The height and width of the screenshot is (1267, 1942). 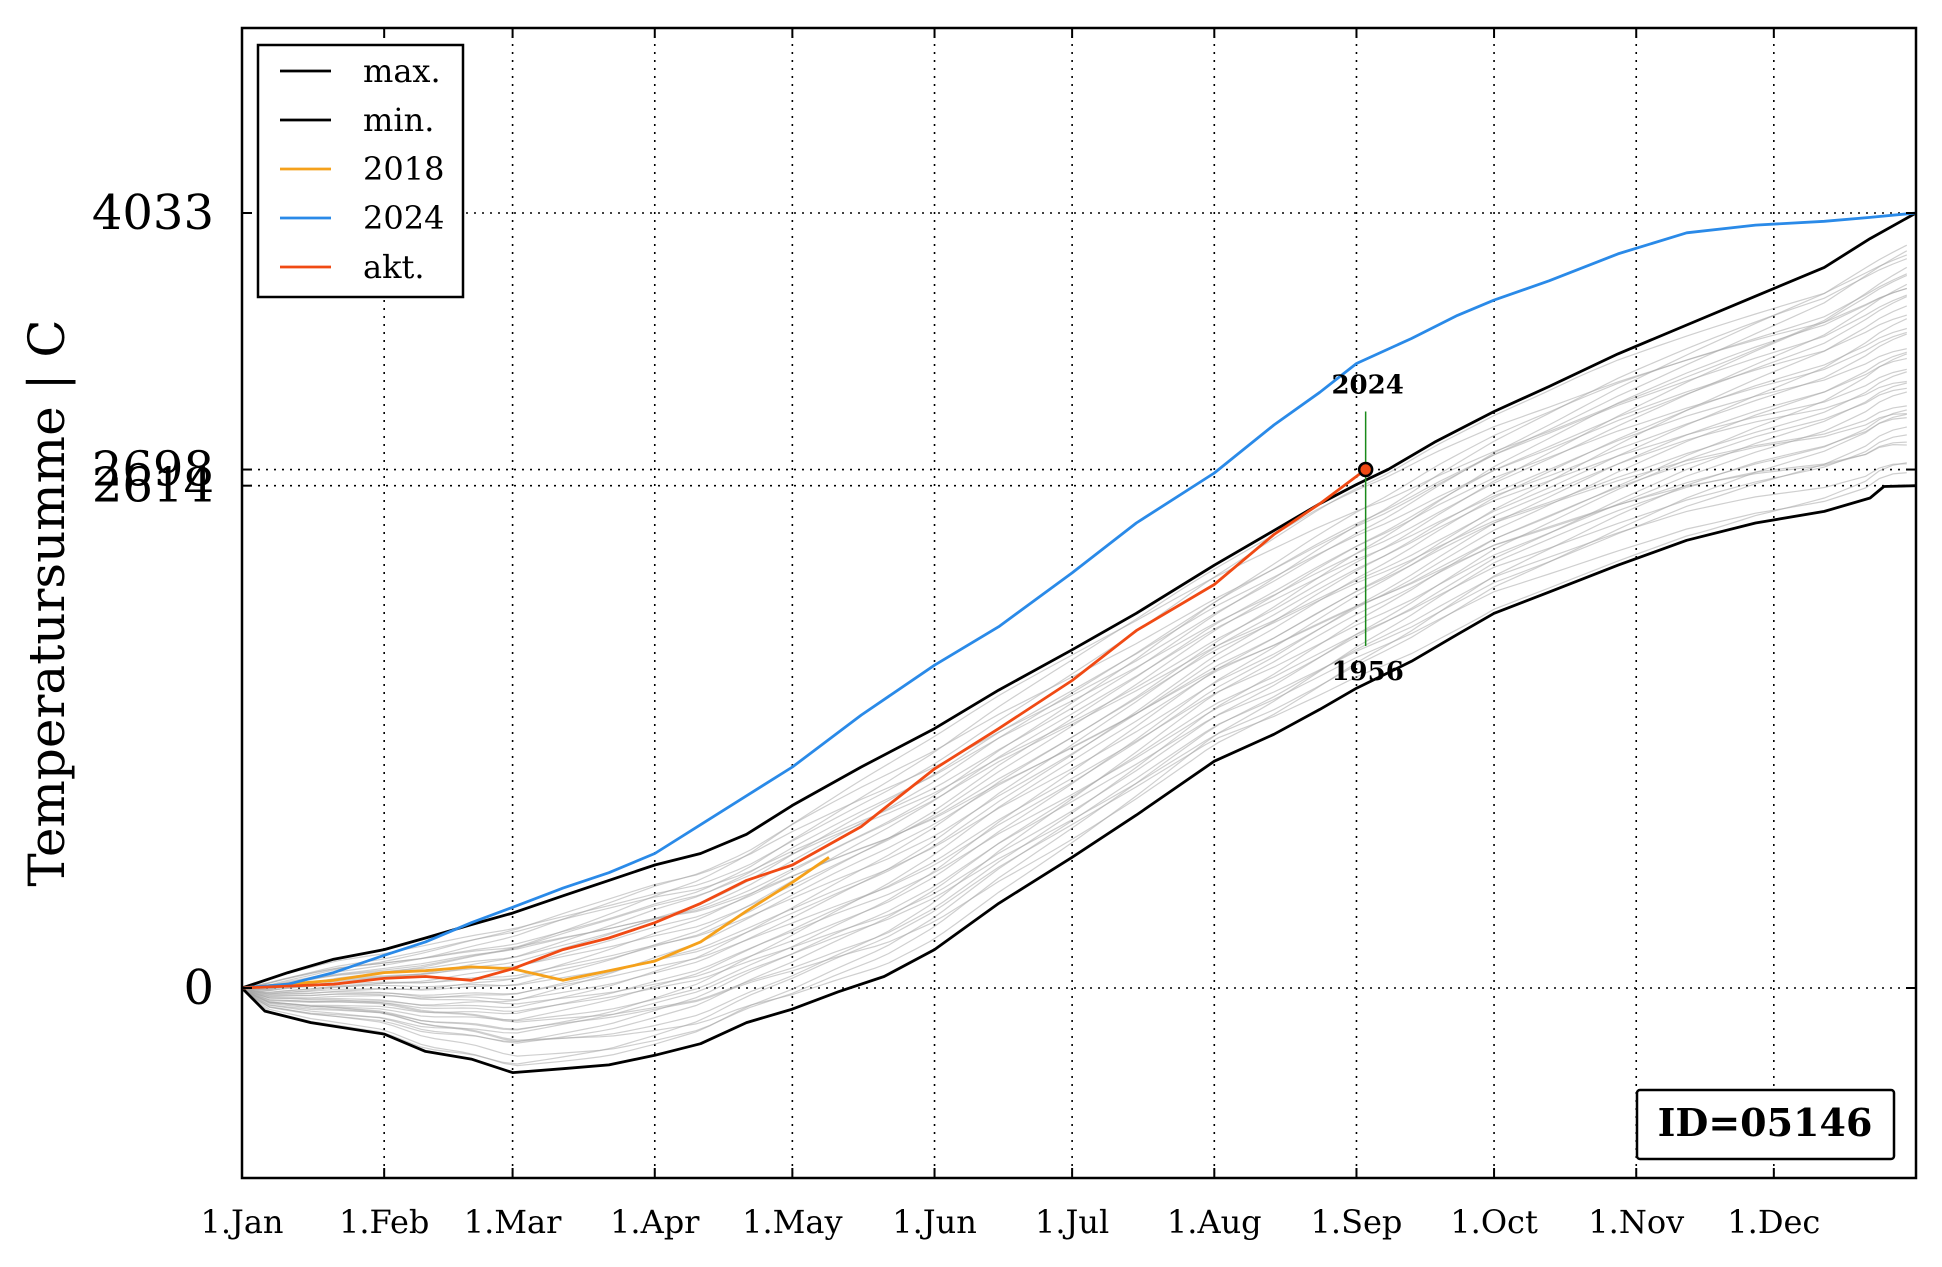 What do you see at coordinates (934, 1222) in the screenshot?
I see `x-tick-label: 1.Jun` at bounding box center [934, 1222].